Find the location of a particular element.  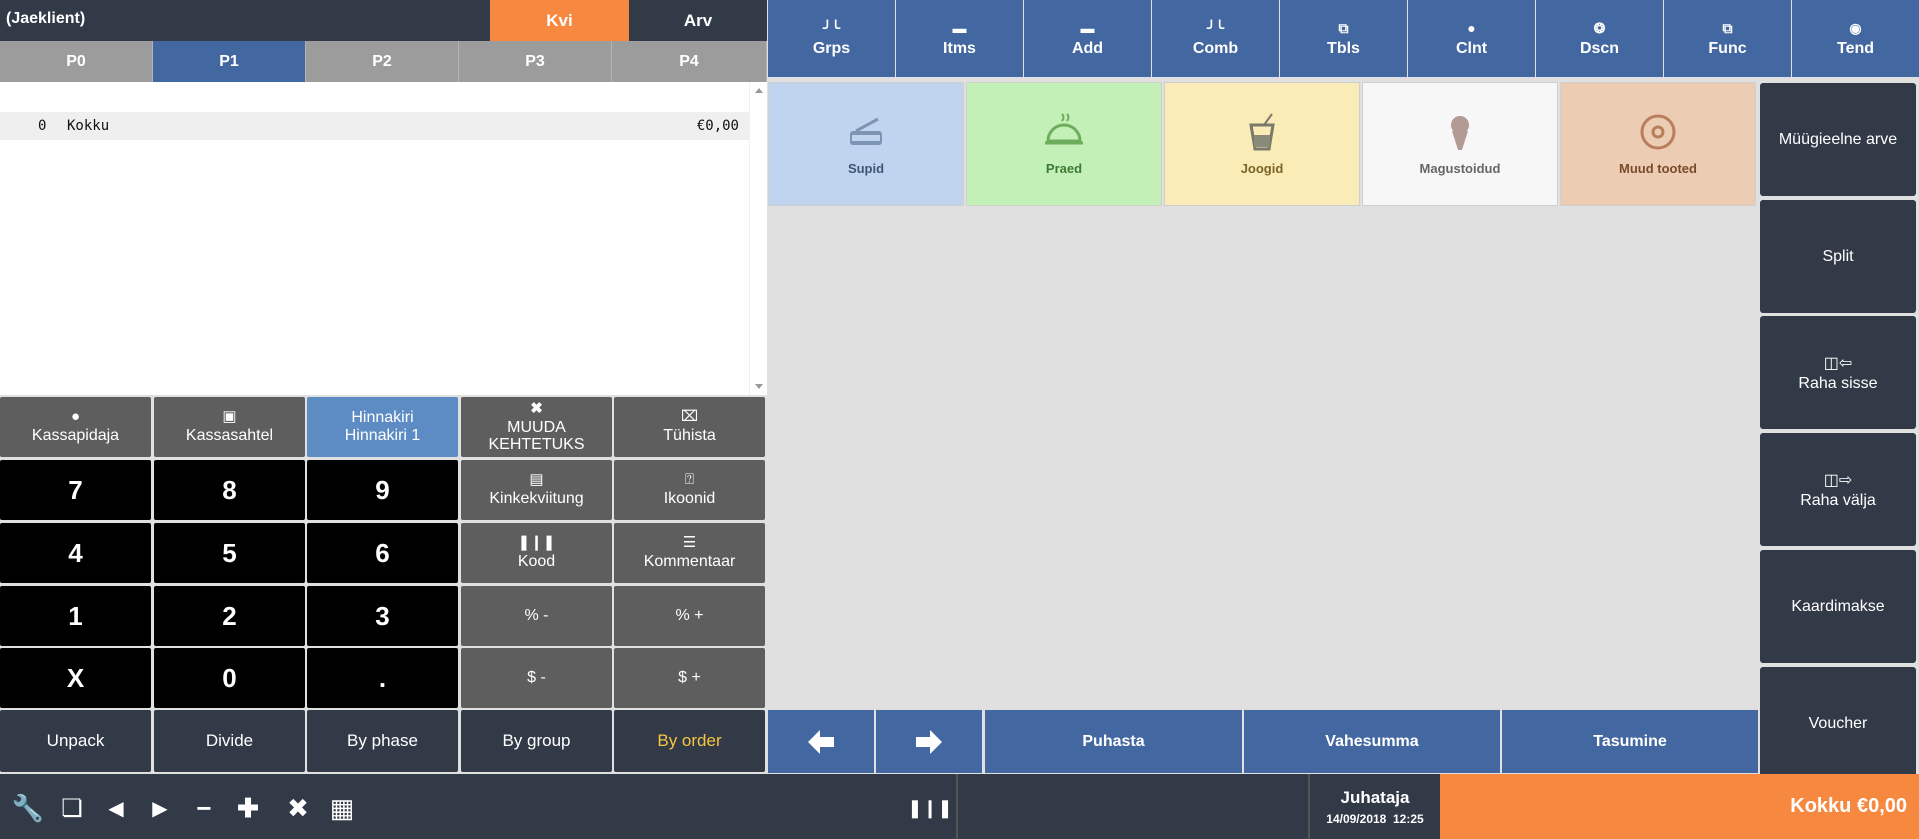

total-display: Kokku €0,00 is located at coordinates (1679, 806).